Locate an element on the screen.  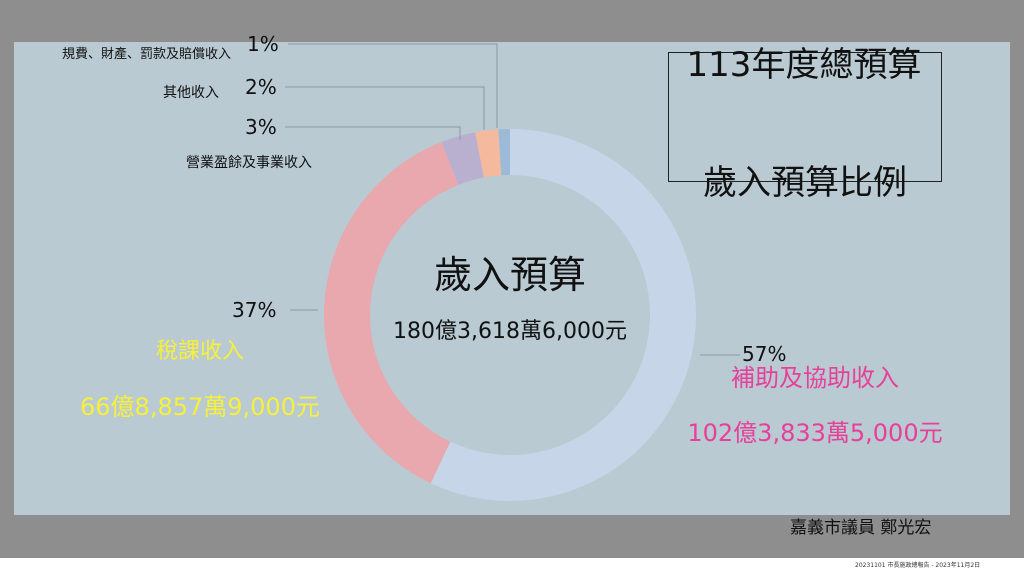
category-label: 其他收入 is located at coordinates (191, 93).